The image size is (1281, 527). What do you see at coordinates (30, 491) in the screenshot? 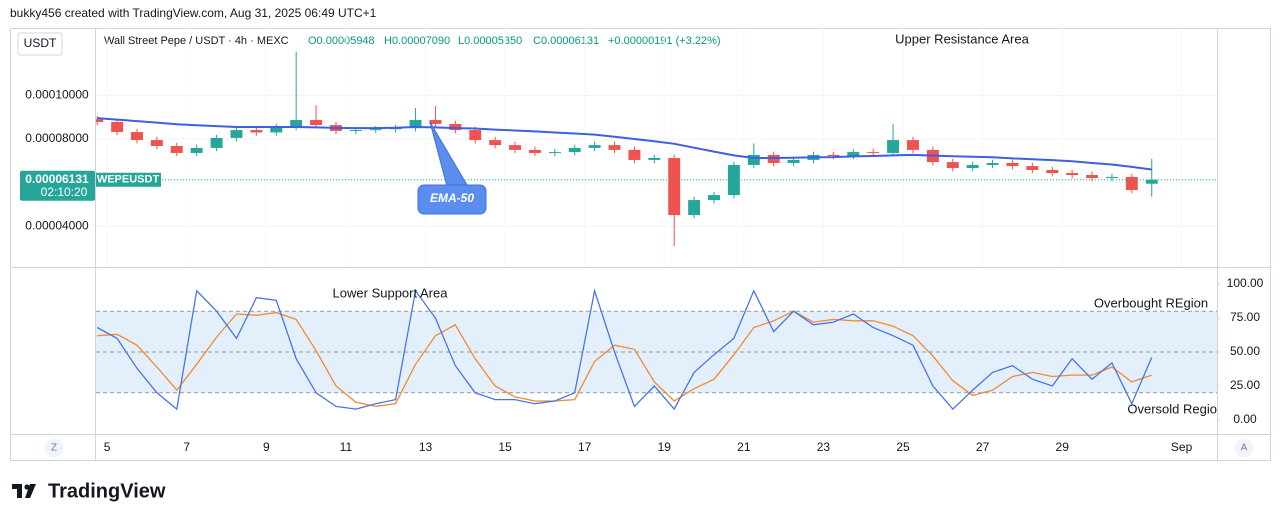
I see `logo-slash` at bounding box center [30, 491].